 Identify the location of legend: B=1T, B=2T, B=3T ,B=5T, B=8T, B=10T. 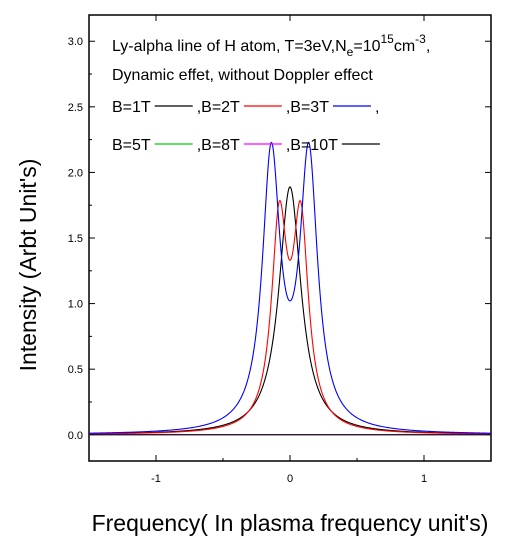
(246, 126).